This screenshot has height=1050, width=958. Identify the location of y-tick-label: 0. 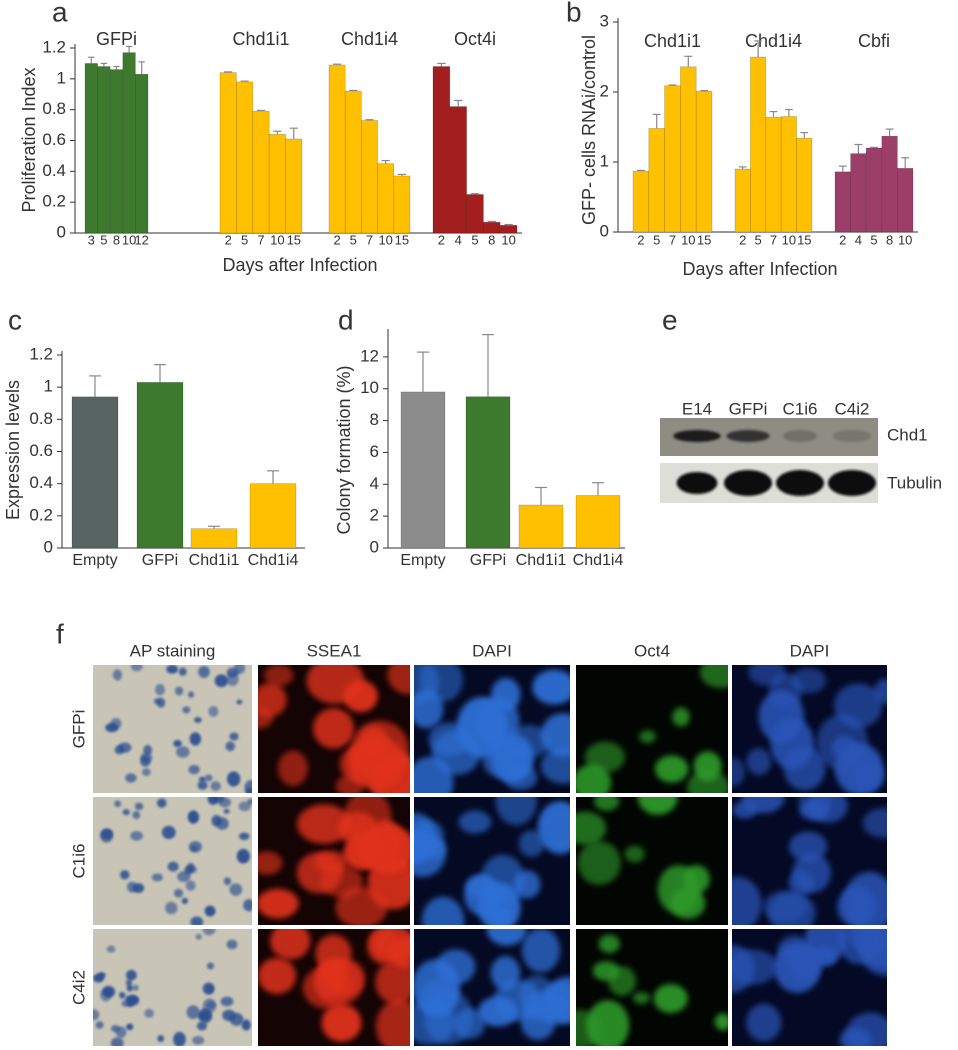
(48, 546).